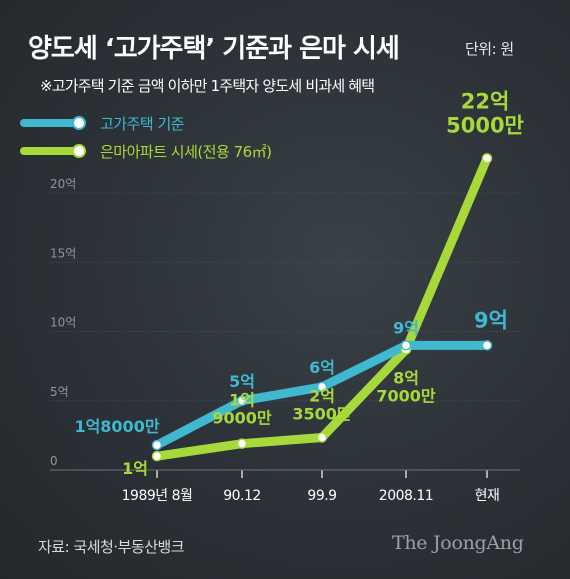 Image resolution: width=570 pixels, height=579 pixels. Describe the element at coordinates (406, 387) in the screenshot. I see `data-label: 8억 7000만` at that location.